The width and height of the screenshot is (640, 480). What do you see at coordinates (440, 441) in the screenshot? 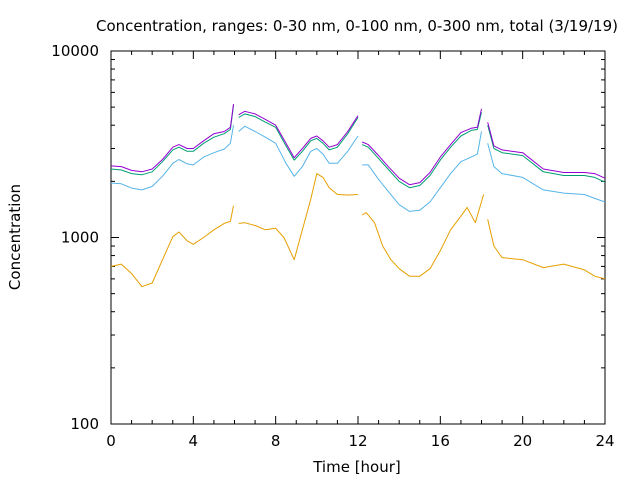
I see `x-tick-label: 16` at bounding box center [440, 441].